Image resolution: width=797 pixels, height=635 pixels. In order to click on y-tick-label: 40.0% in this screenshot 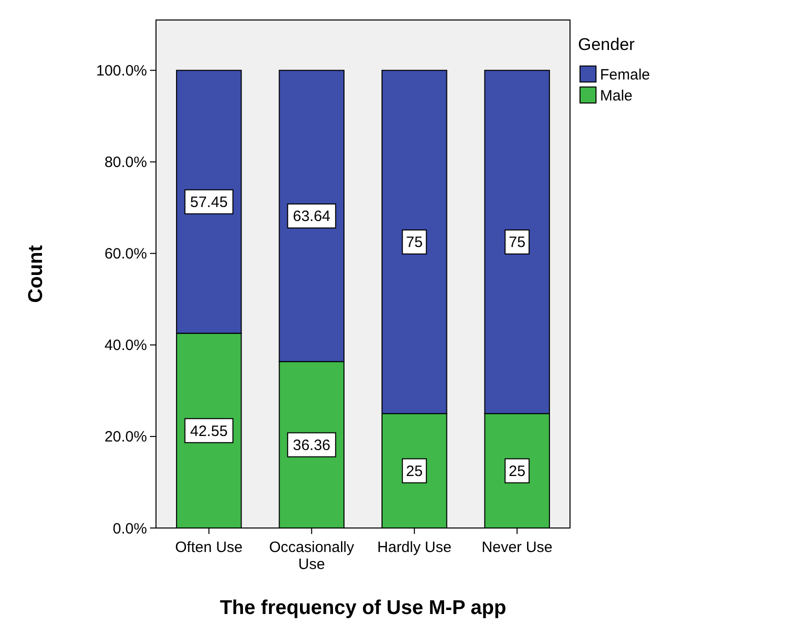, I will do `click(125, 345)`.